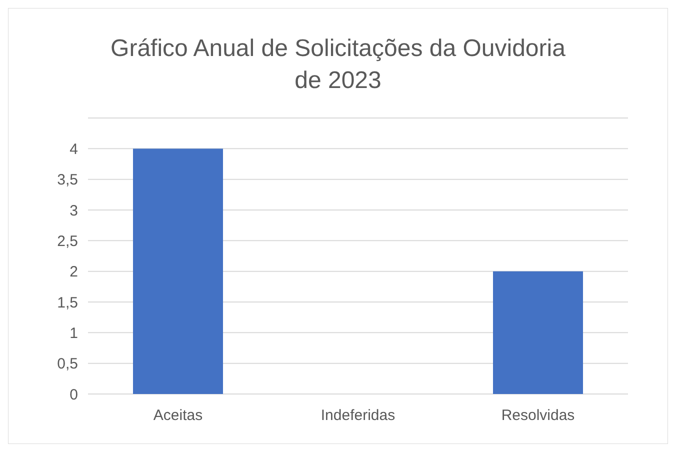 The width and height of the screenshot is (676, 452). What do you see at coordinates (67, 303) in the screenshot?
I see `y-tick-label: 1,5` at bounding box center [67, 303].